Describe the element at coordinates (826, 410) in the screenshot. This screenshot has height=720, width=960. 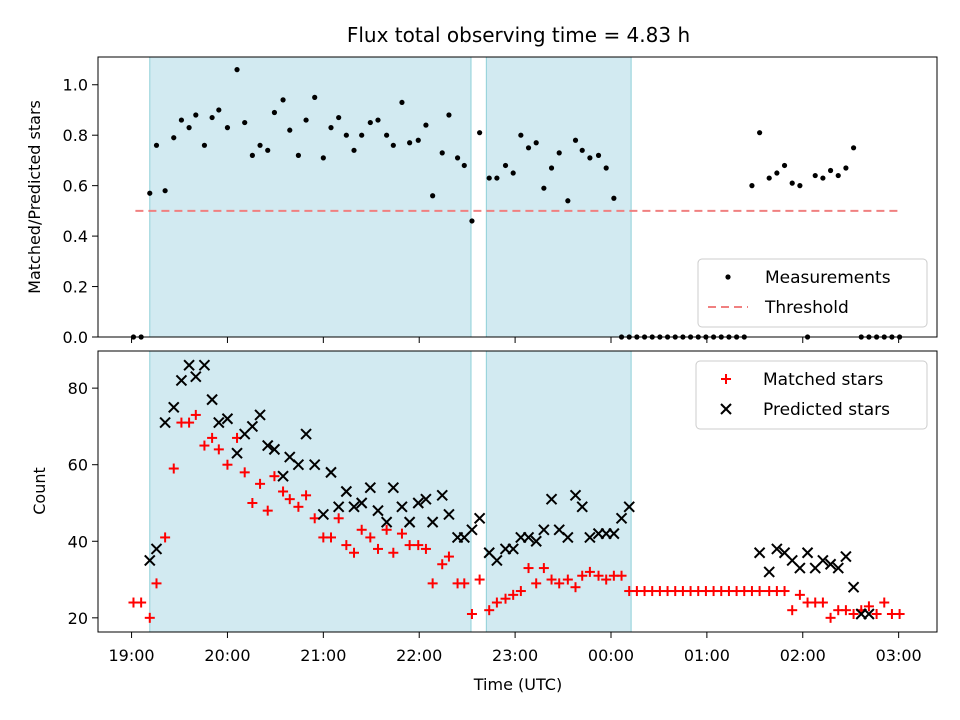
I see `legend-predicted-label: Predicted stars` at that location.